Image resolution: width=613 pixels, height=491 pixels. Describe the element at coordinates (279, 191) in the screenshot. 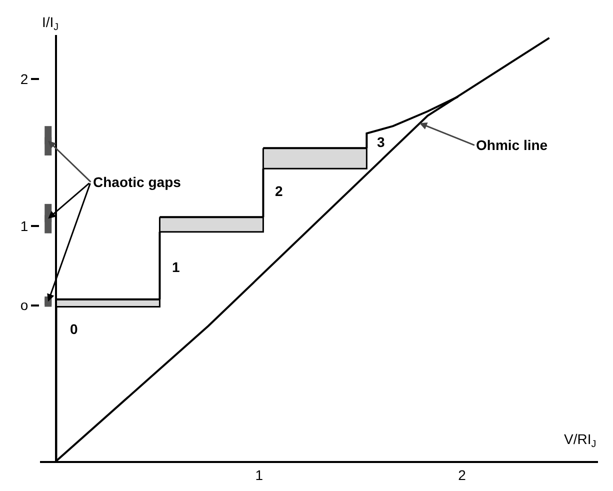

I see `annotation: 2` at that location.